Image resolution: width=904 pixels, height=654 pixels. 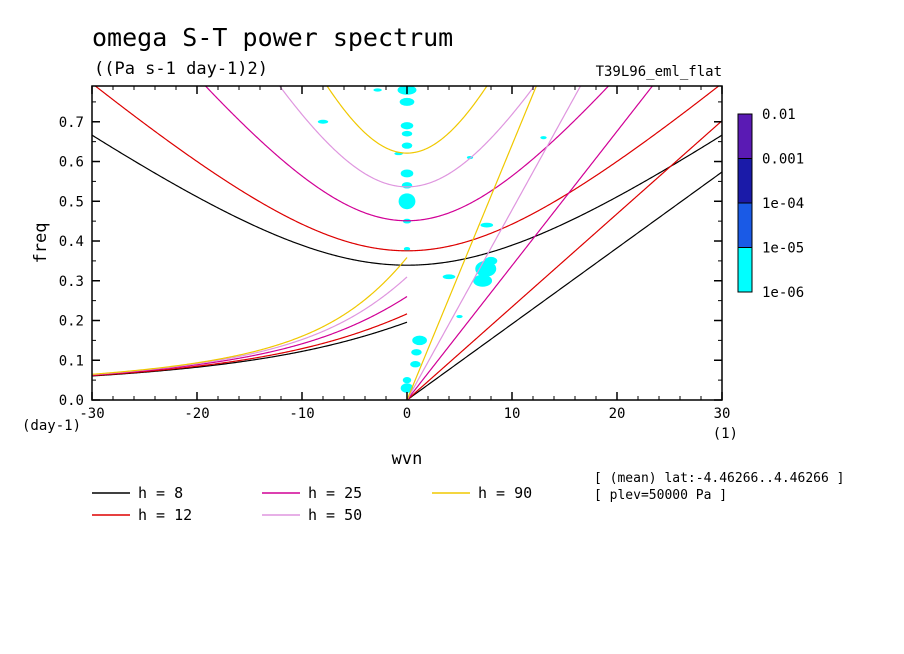 What do you see at coordinates (41, 243) in the screenshot?
I see `y-axis-label: freq` at bounding box center [41, 243].